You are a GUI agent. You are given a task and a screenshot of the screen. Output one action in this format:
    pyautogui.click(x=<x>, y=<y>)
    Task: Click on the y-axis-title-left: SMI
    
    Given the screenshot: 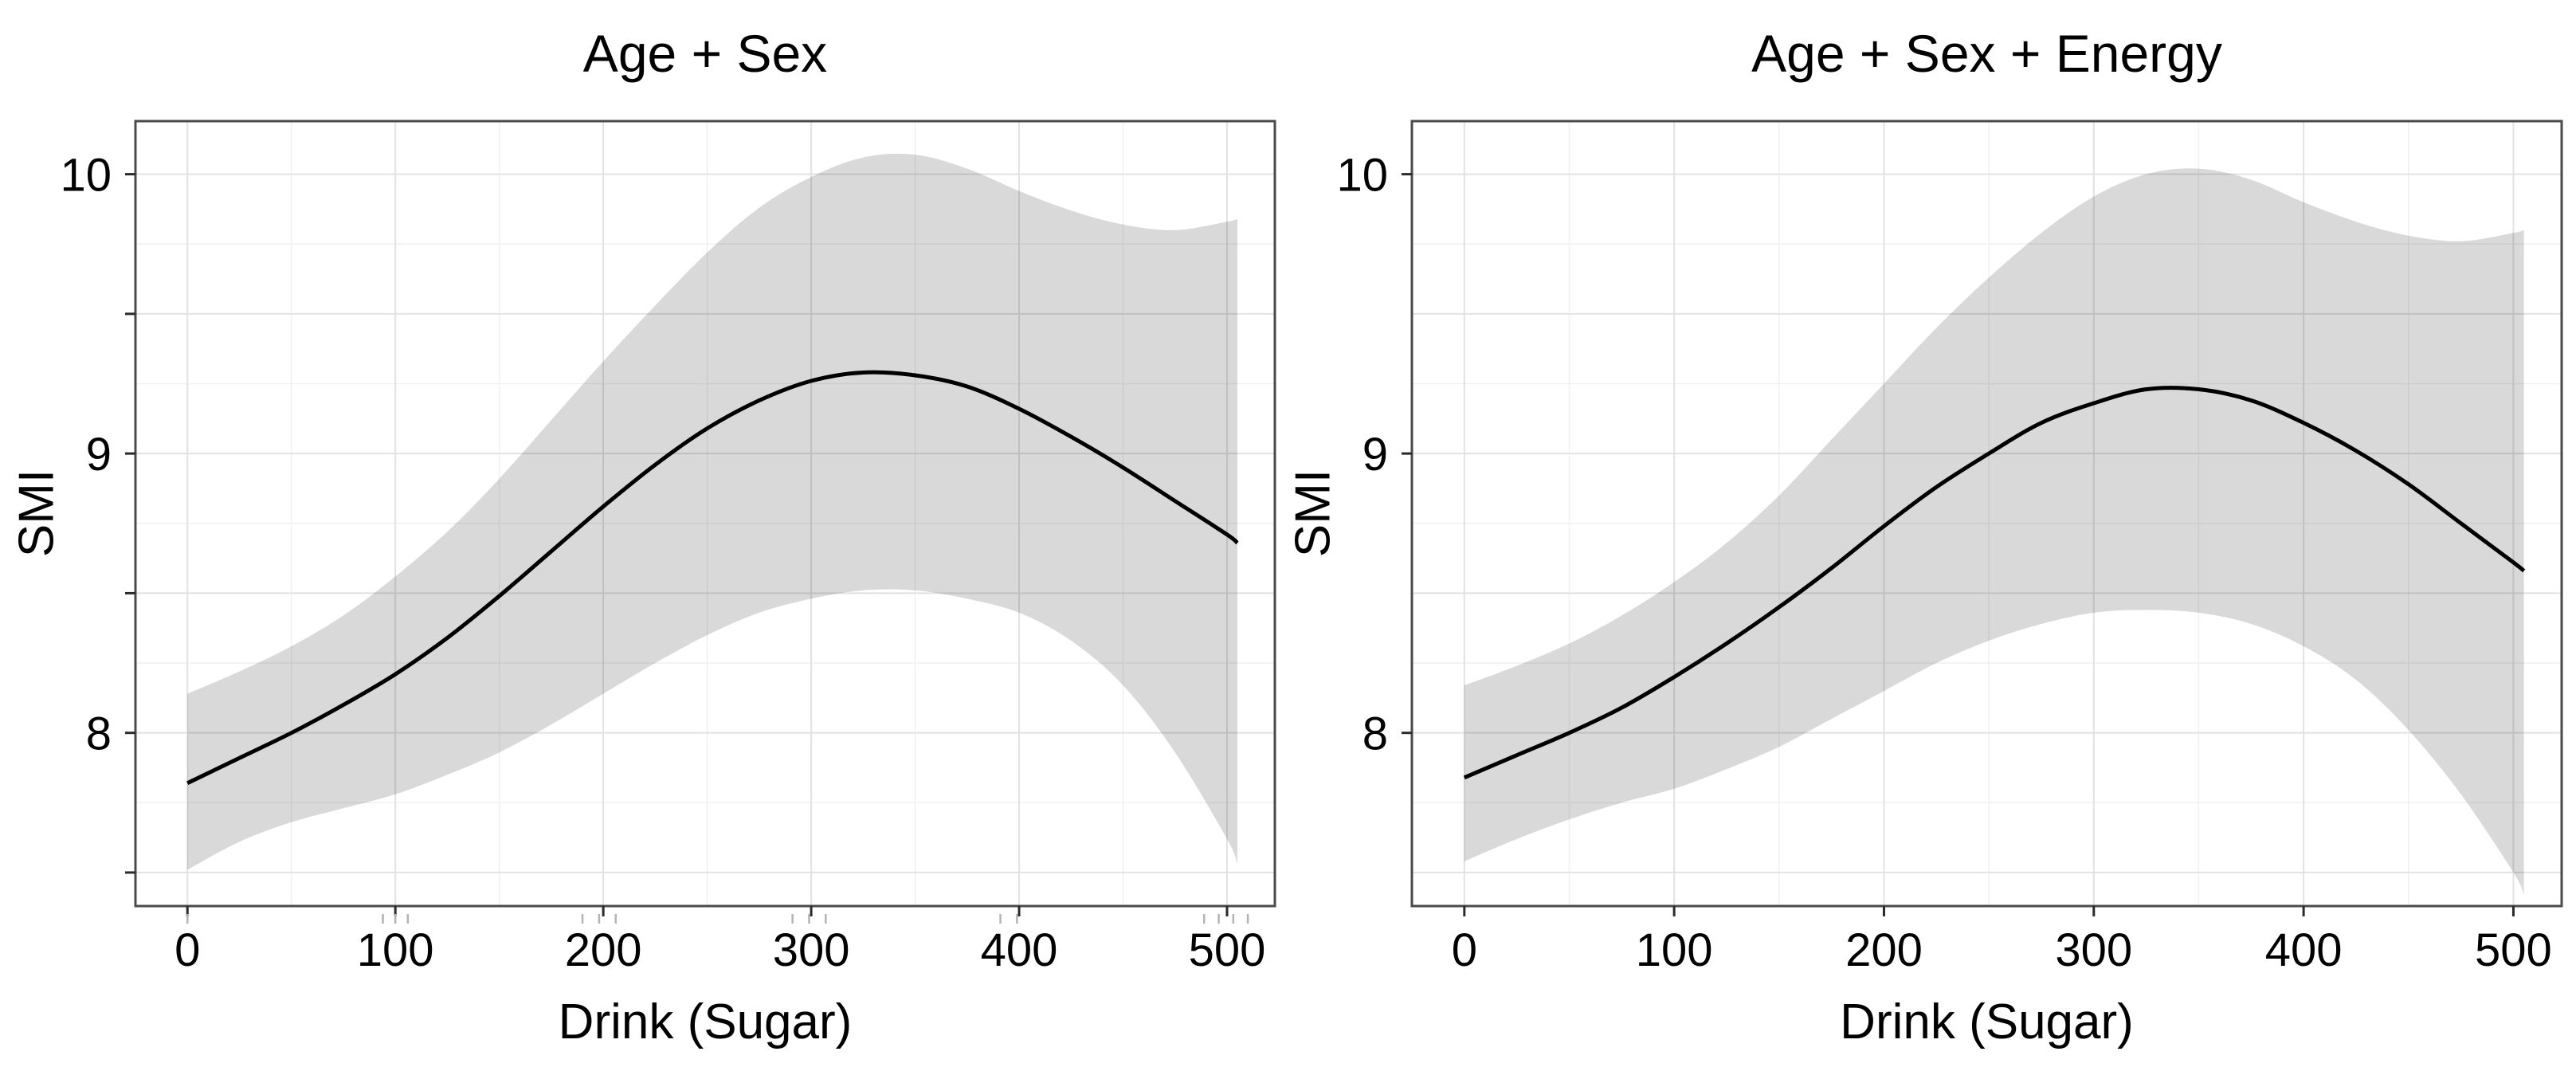 What is the action you would take?
    pyautogui.click(x=37, y=513)
    